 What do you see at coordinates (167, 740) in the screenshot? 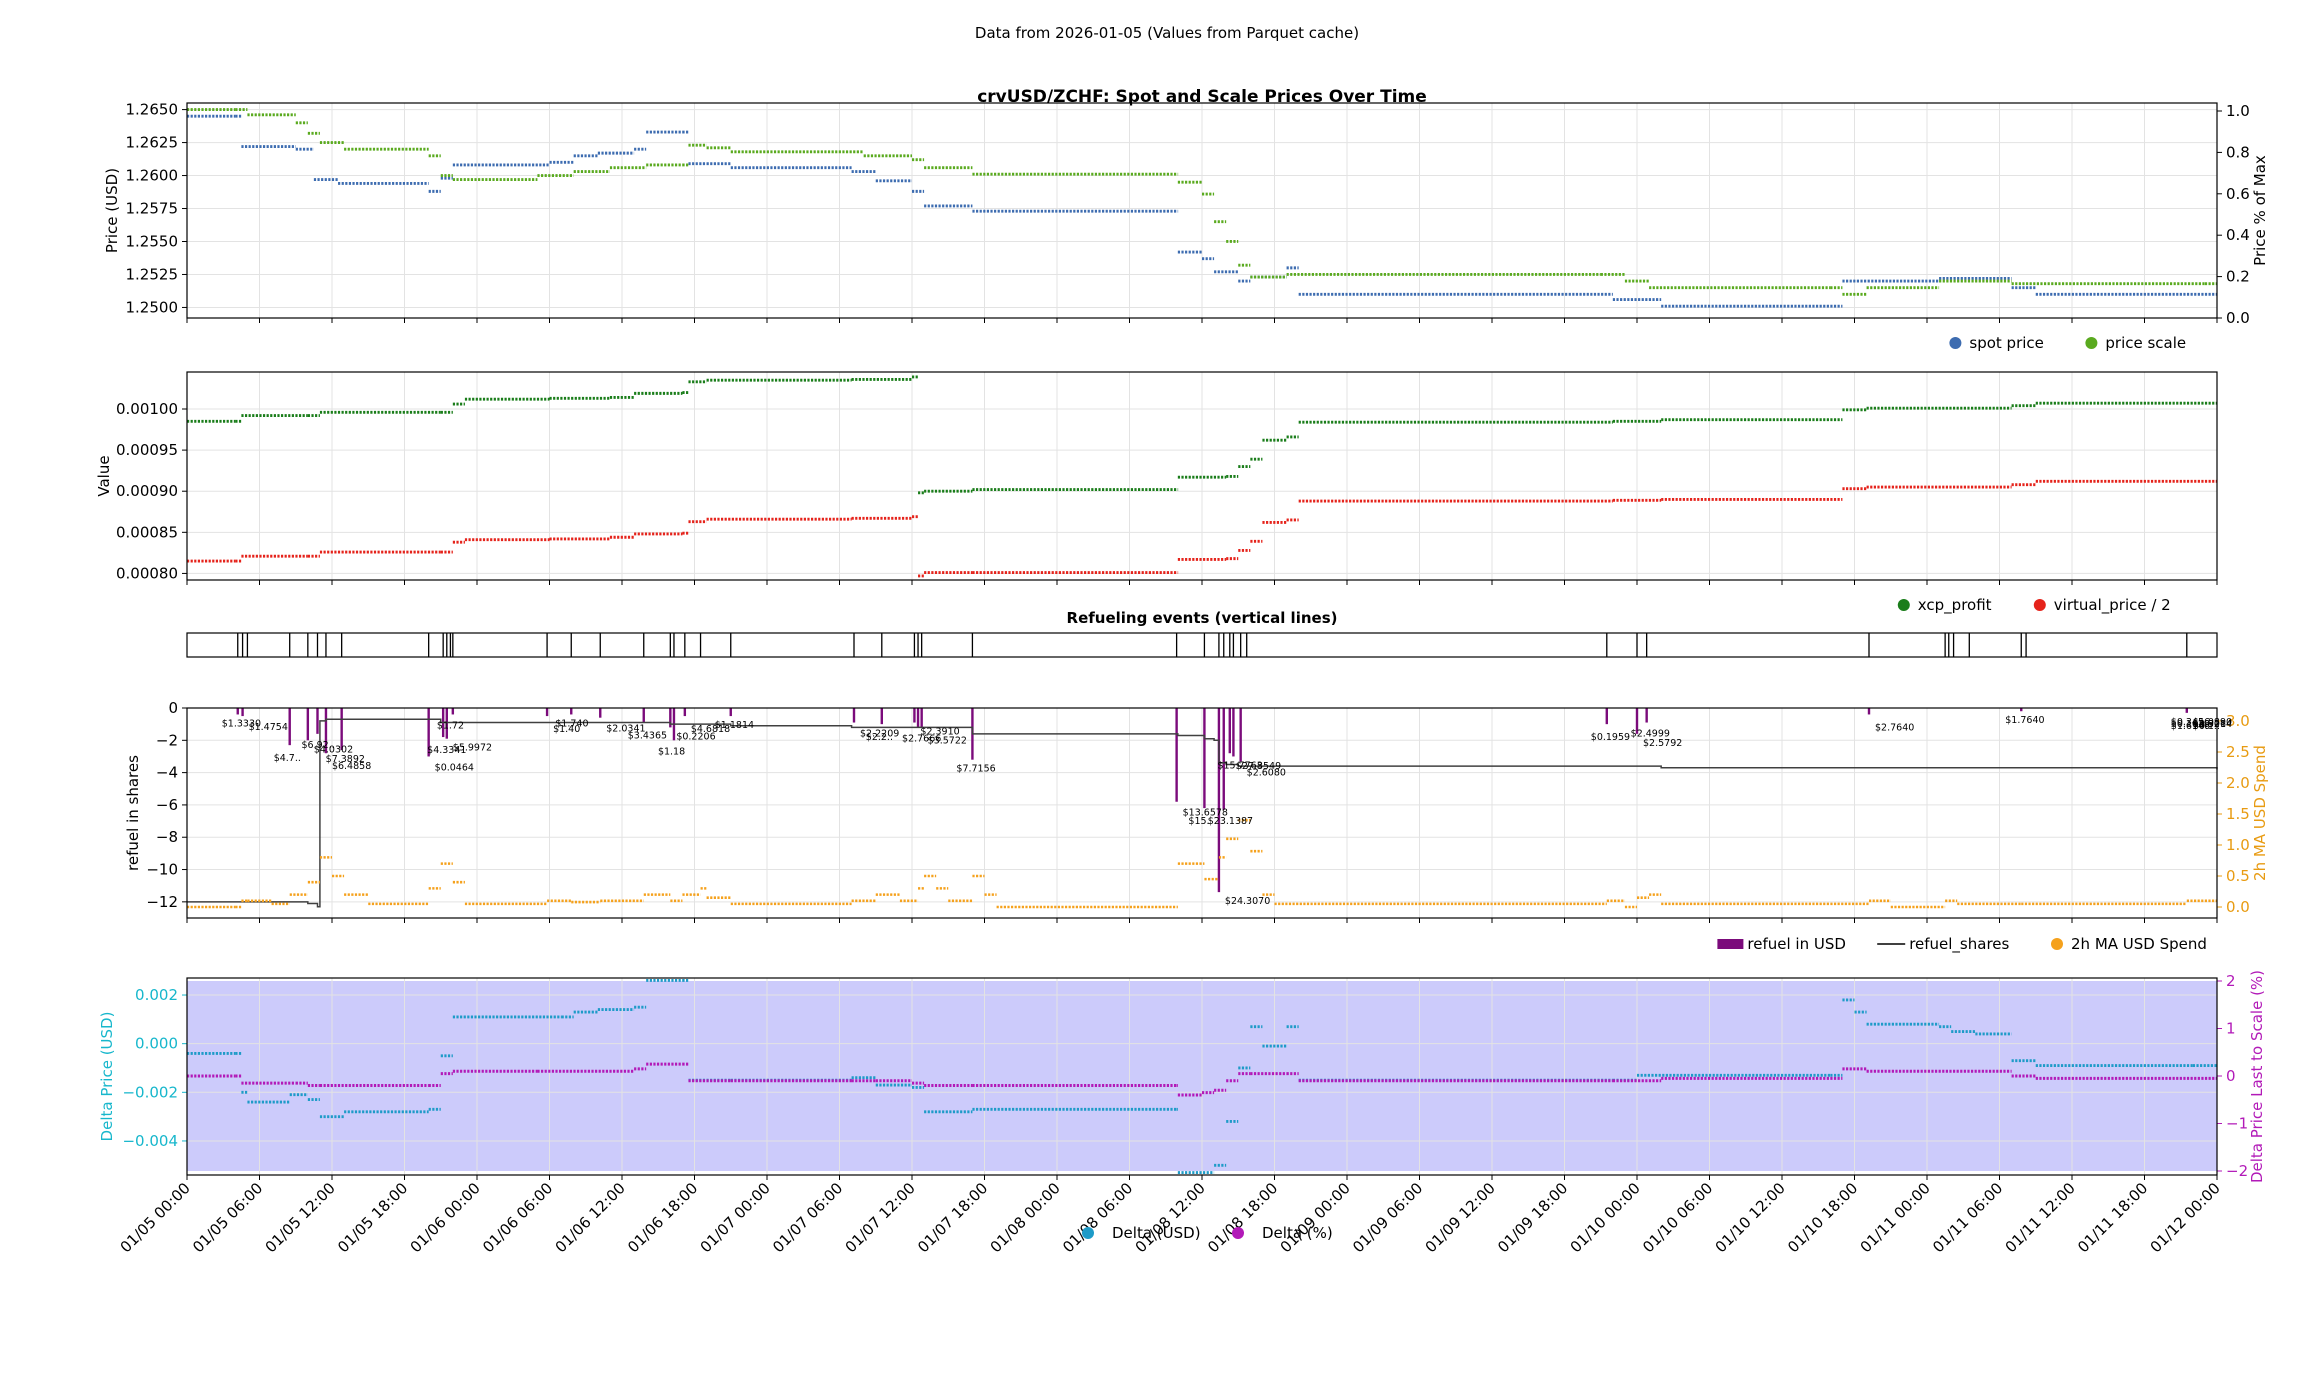
I see `panel4-ytick-label: −2` at bounding box center [167, 740].